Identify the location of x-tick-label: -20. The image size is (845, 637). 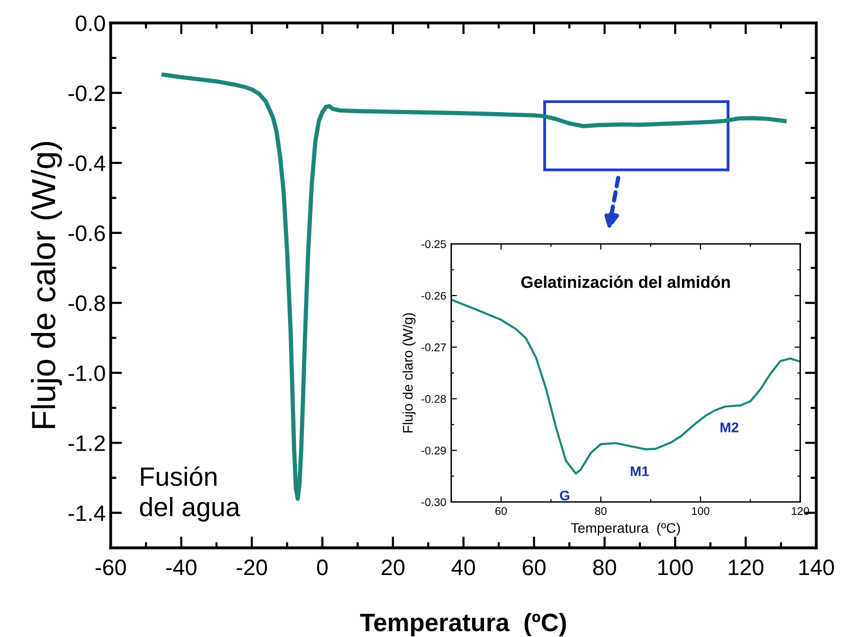
(251, 568).